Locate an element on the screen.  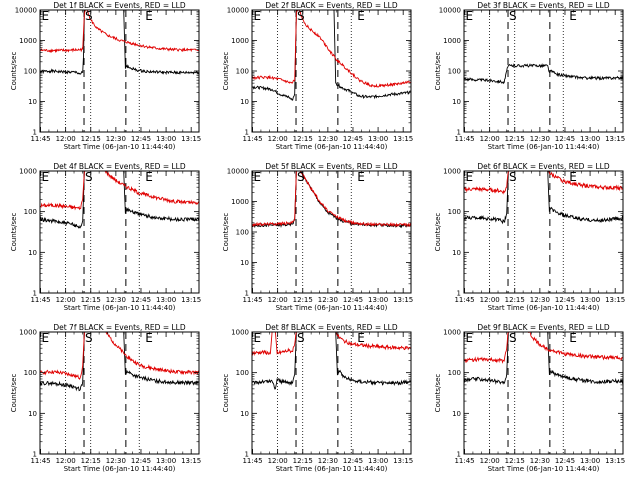
plot-title: Det 1f BLACK = Events, RED = LLD is located at coordinates (119, 5).